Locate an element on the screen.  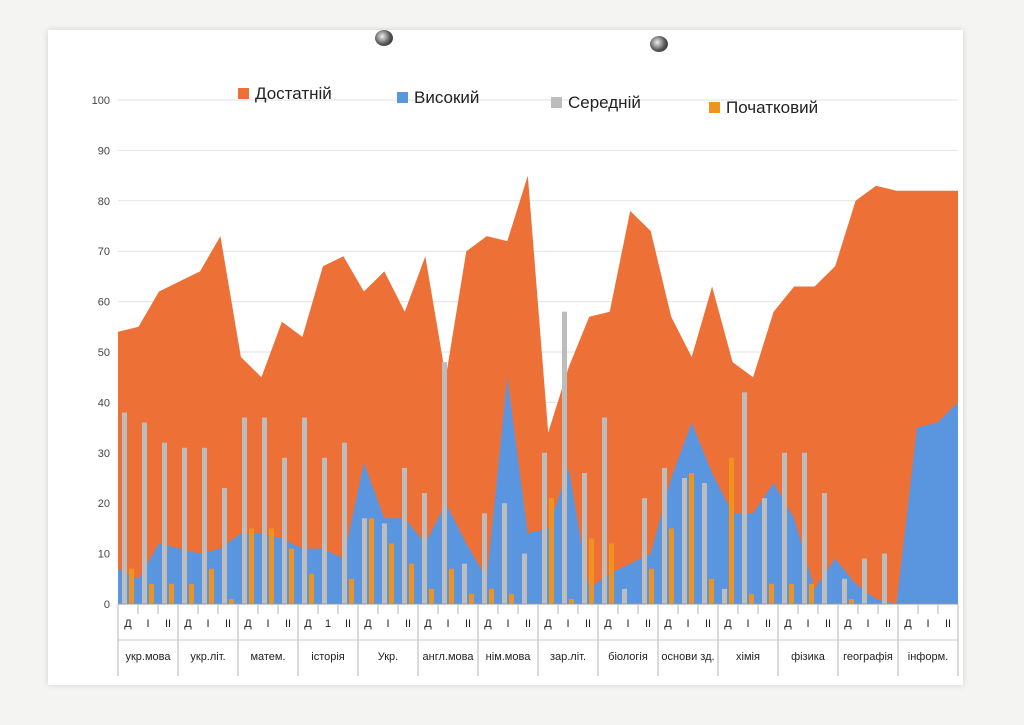
x-category-label: укр.літ. is located at coordinates (207, 657).